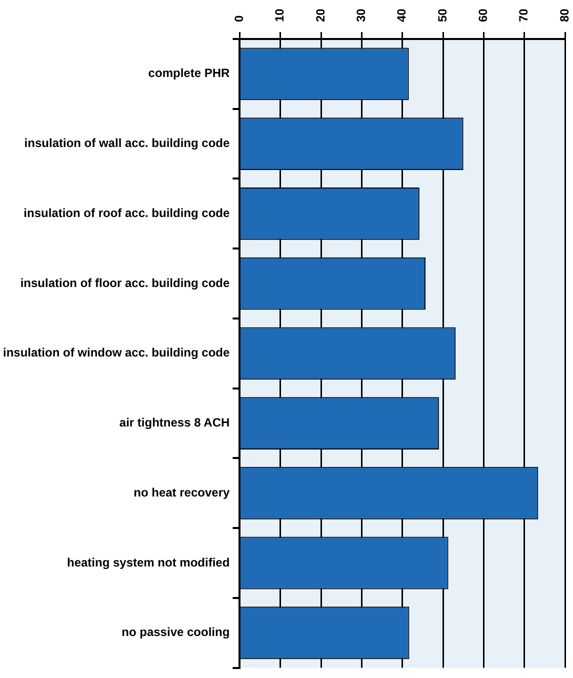 This screenshot has height=678, width=573. I want to click on y-tick-label: no passive cooling, so click(176, 632).